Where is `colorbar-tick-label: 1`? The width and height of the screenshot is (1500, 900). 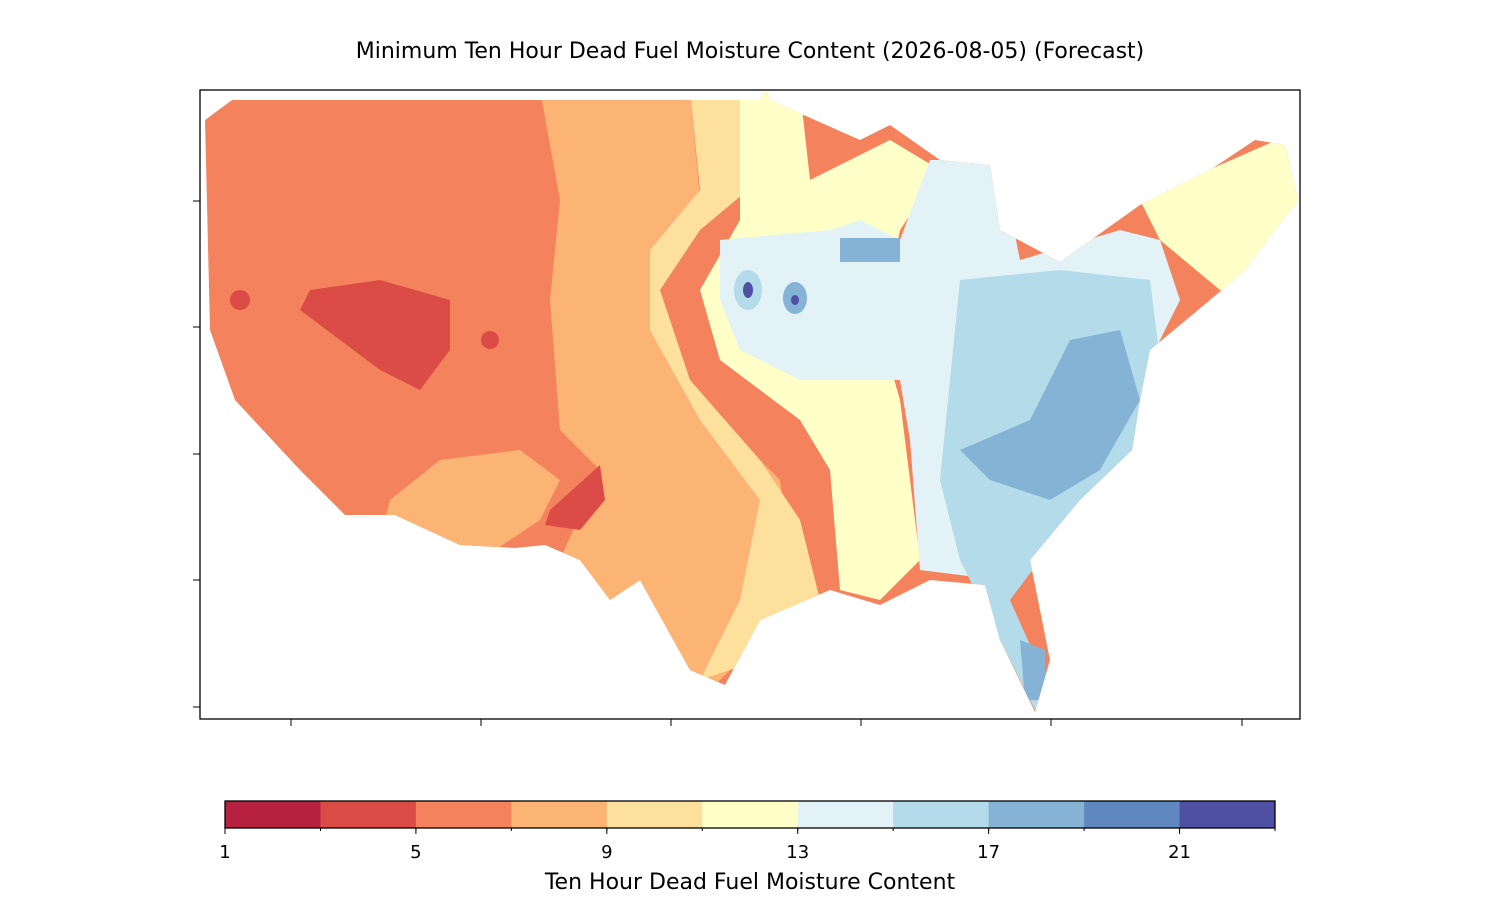 colorbar-tick-label: 1 is located at coordinates (224, 852).